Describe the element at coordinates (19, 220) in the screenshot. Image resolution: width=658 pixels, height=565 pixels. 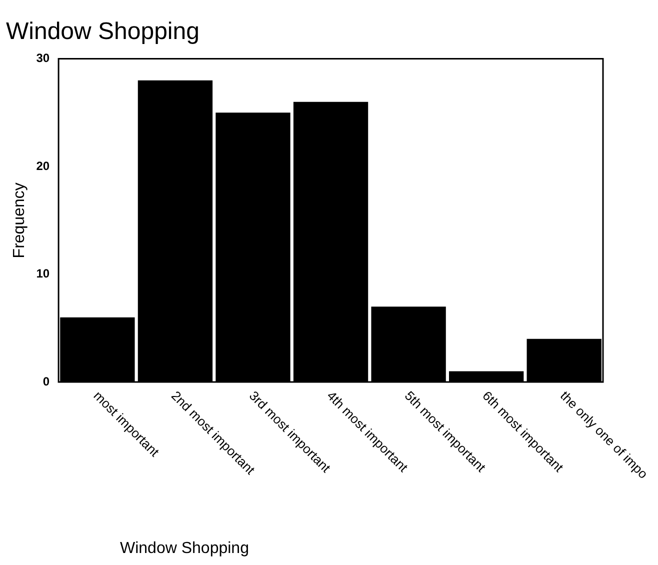
I see `y-axis-title: Frequency` at that location.